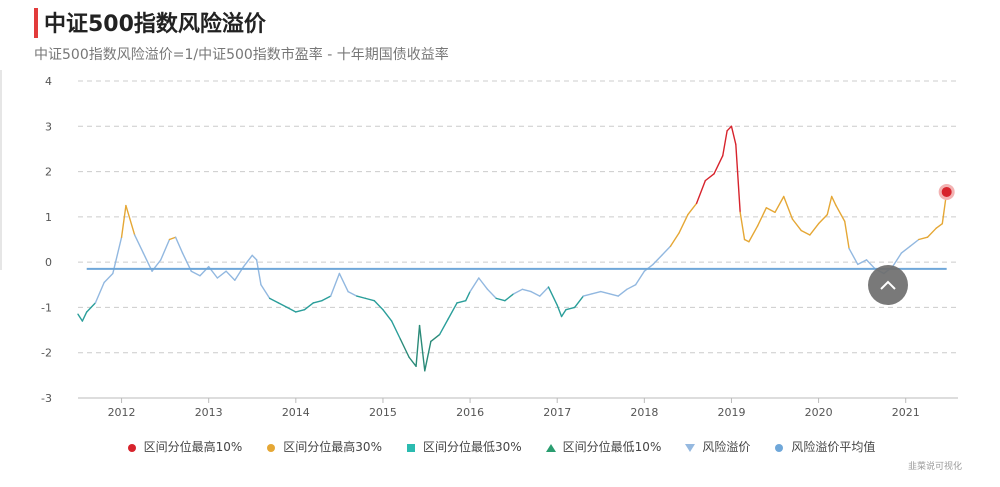  Describe the element at coordinates (690, 447) in the screenshot. I see `legend-marker-risk-premium` at that location.